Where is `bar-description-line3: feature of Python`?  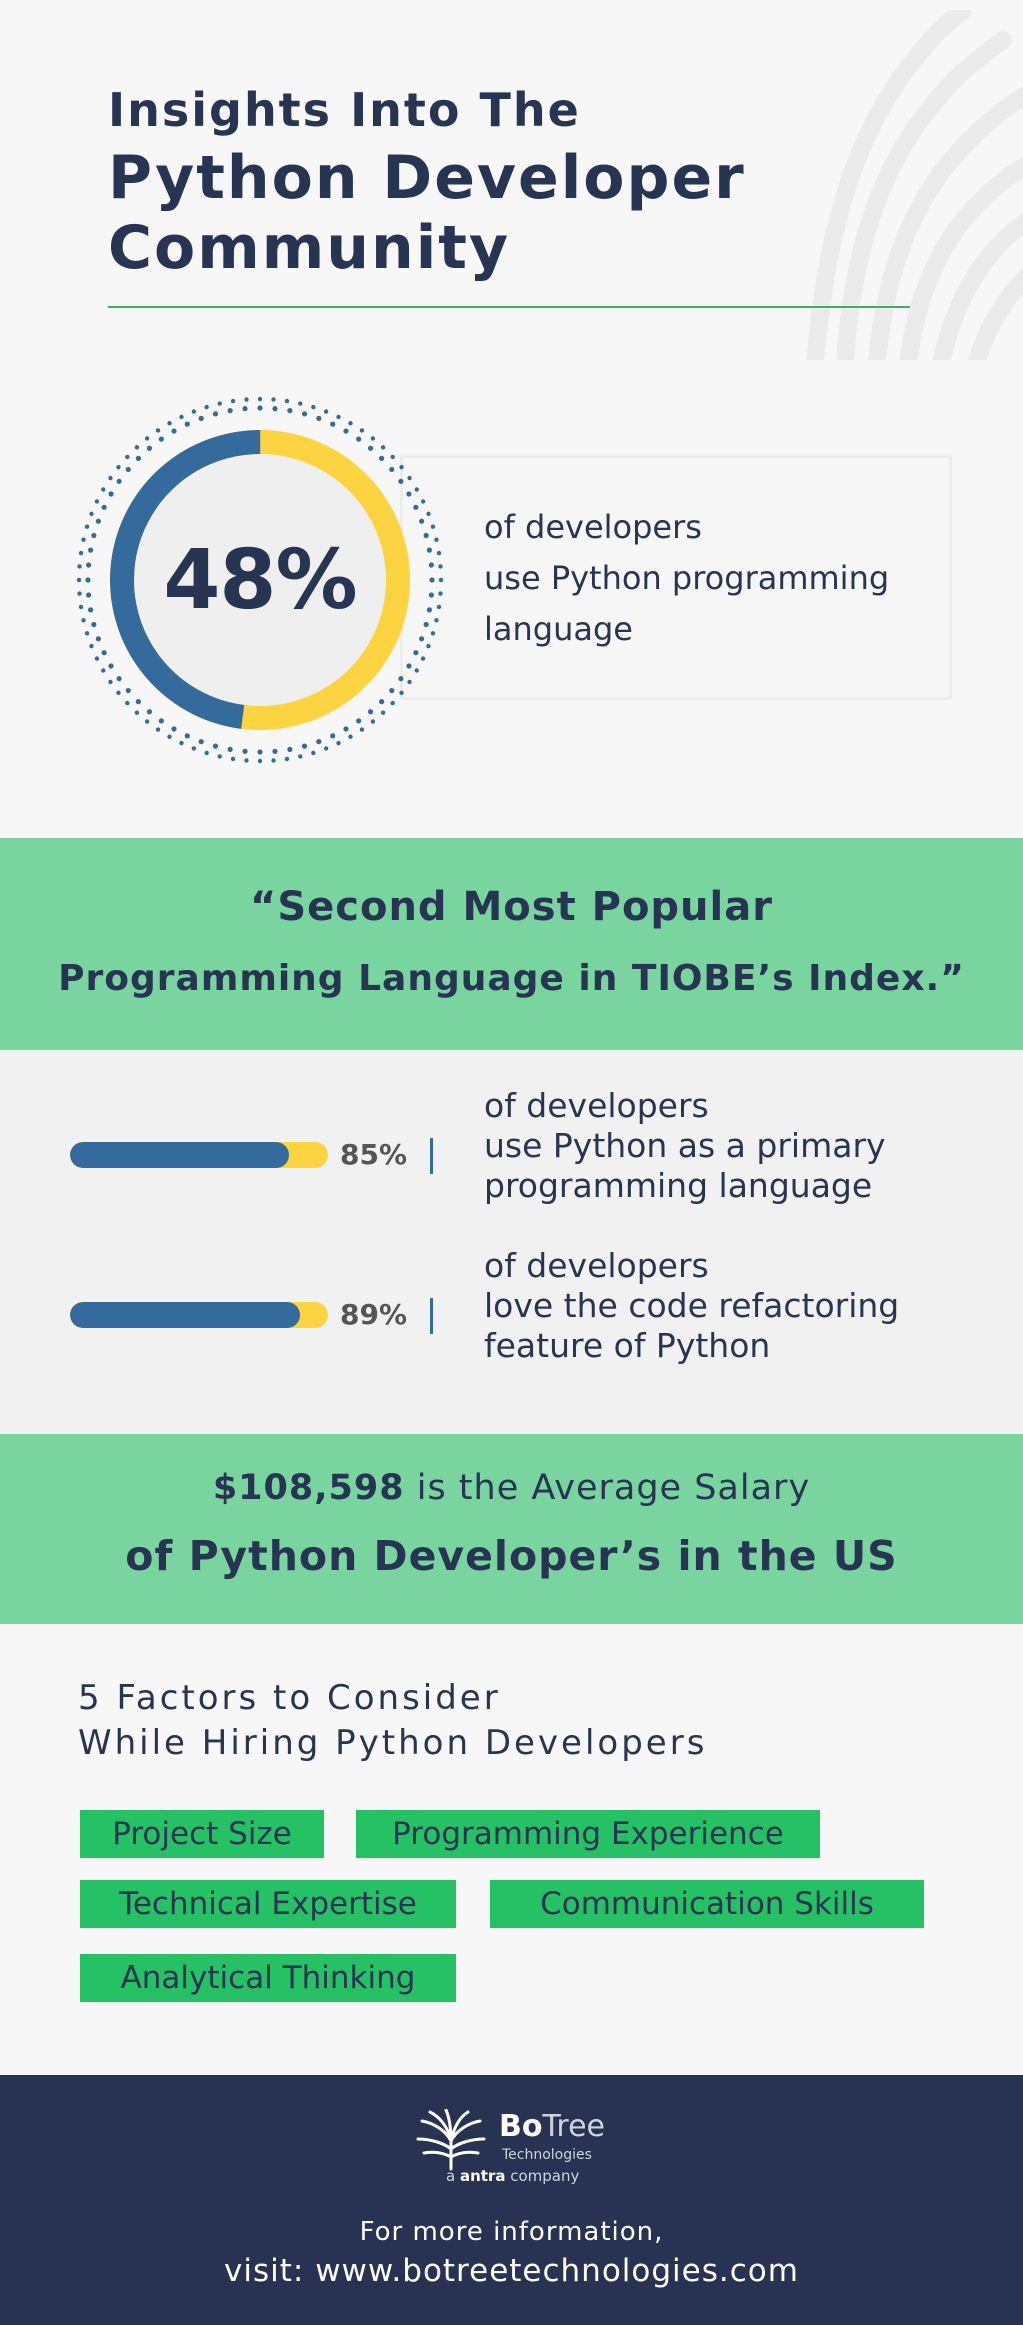 bar-description-line3: feature of Python is located at coordinates (627, 1345).